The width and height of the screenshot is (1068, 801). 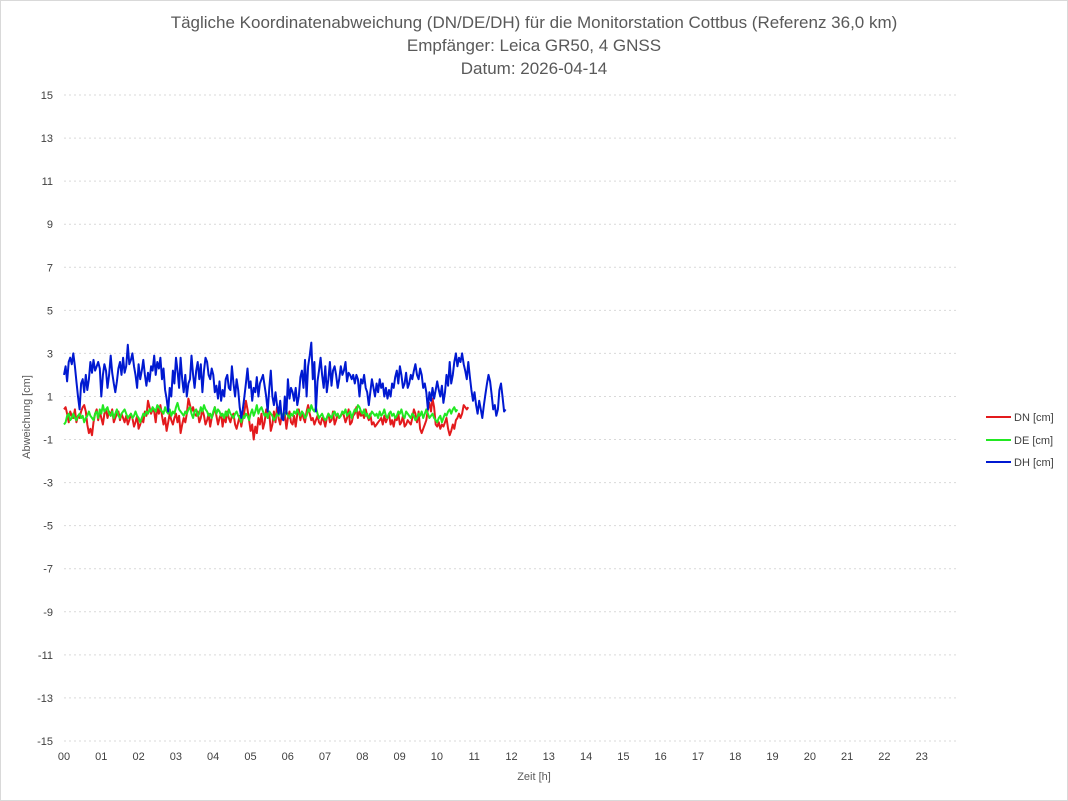 What do you see at coordinates (48, 613) in the screenshot?
I see `y-tick-label: -9` at bounding box center [48, 613].